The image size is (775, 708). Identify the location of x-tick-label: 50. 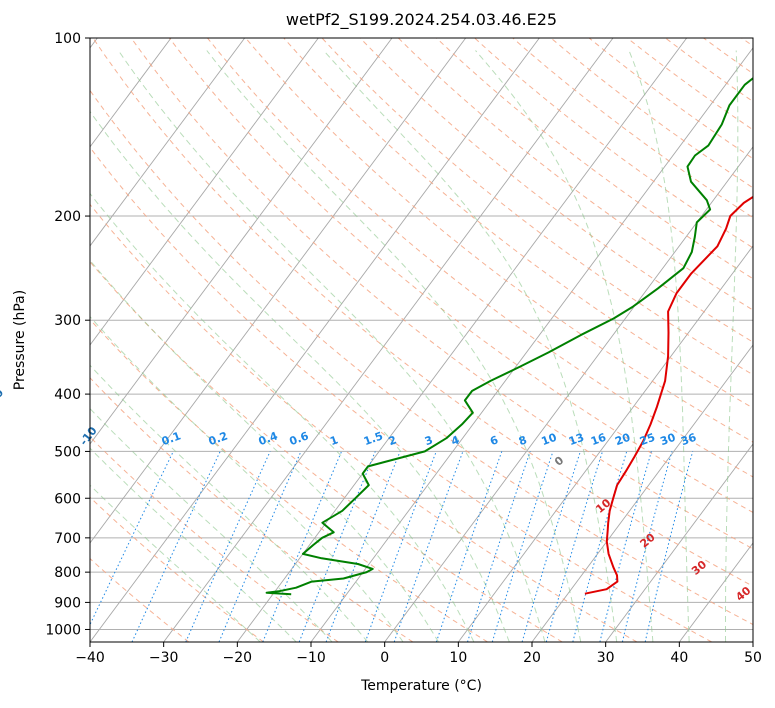
(753, 658).